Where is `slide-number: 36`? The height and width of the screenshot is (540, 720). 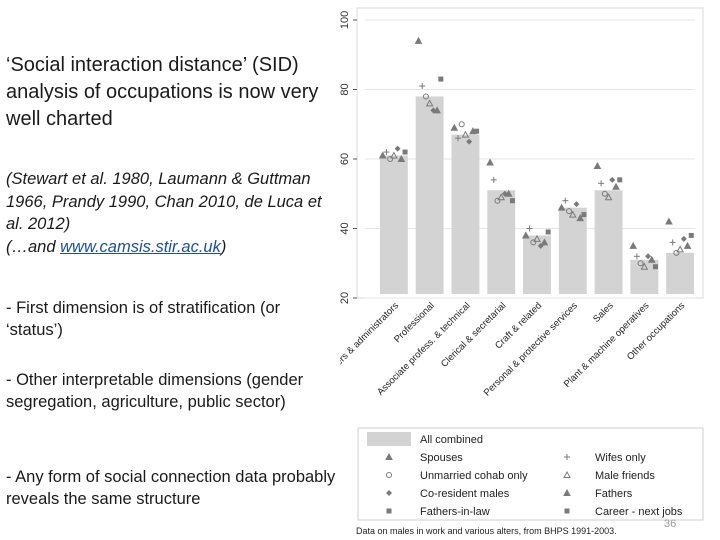 slide-number: 36 is located at coordinates (670, 524).